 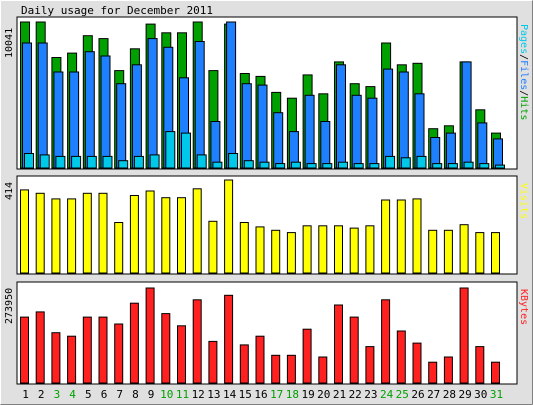 I want to click on legend-hits: Hits, so click(x=523, y=108).